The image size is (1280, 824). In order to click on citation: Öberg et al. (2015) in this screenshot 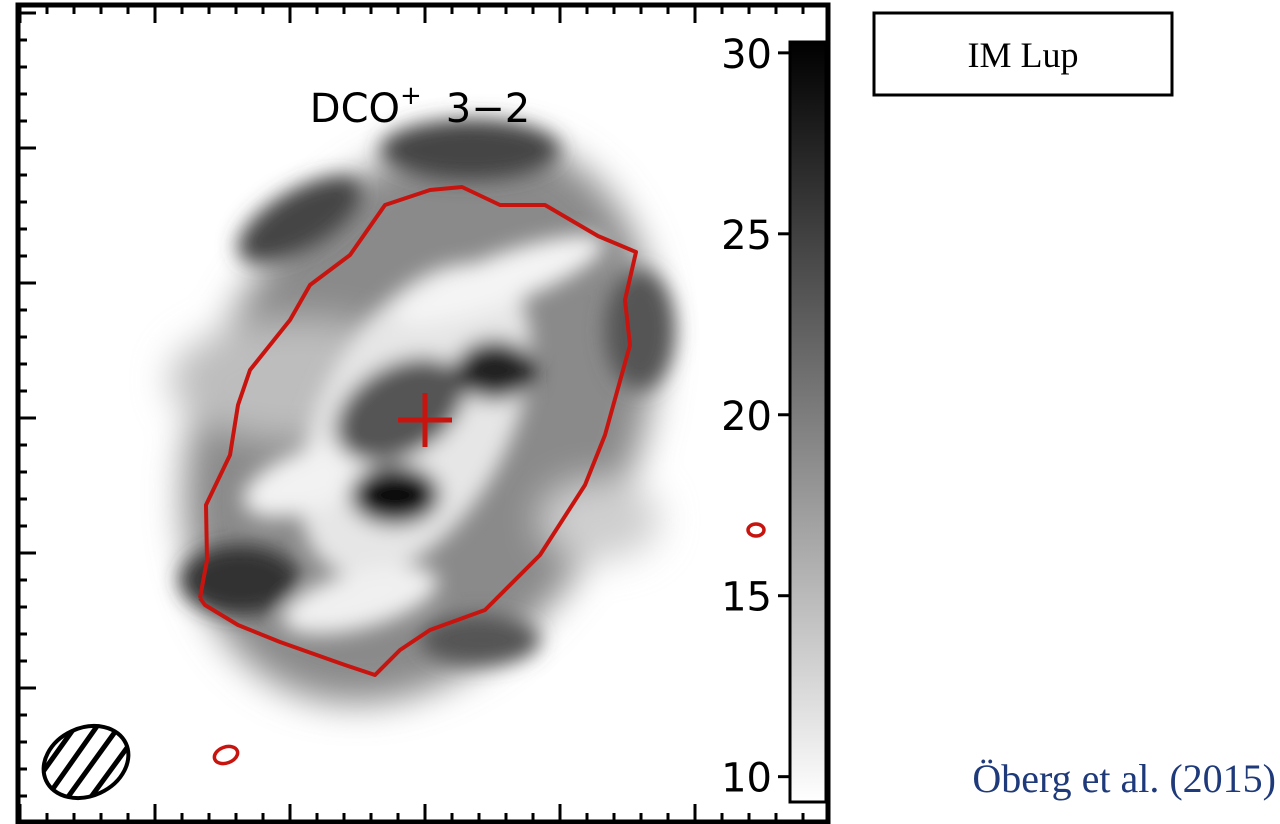, I will do `click(1124, 778)`.